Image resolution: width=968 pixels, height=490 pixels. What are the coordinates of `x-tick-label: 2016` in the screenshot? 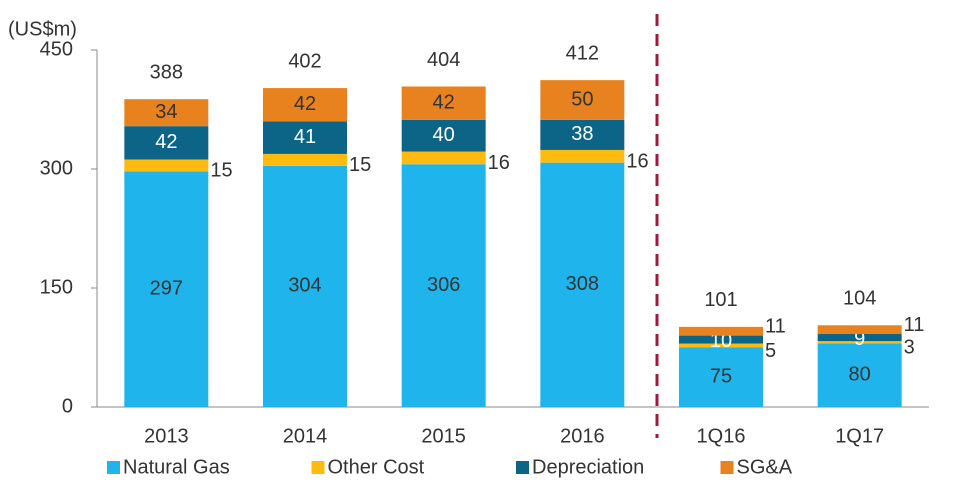 It's located at (582, 436).